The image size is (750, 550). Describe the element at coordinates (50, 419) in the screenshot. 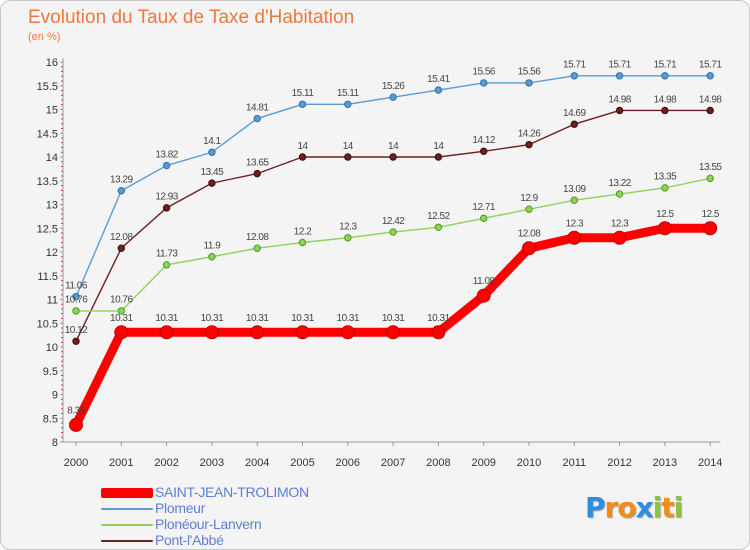

I see `y-tick-label: 8.5` at that location.